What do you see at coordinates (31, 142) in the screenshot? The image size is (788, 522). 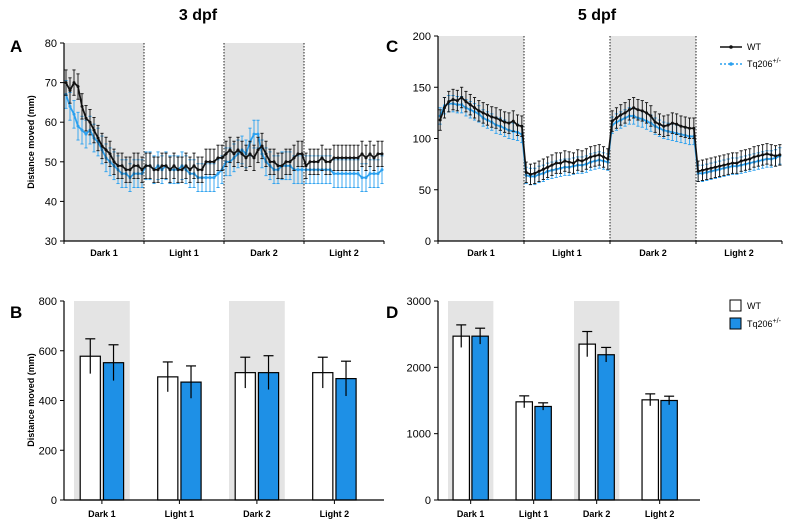 I see `y-axis-label: Distance moved (mm)` at bounding box center [31, 142].